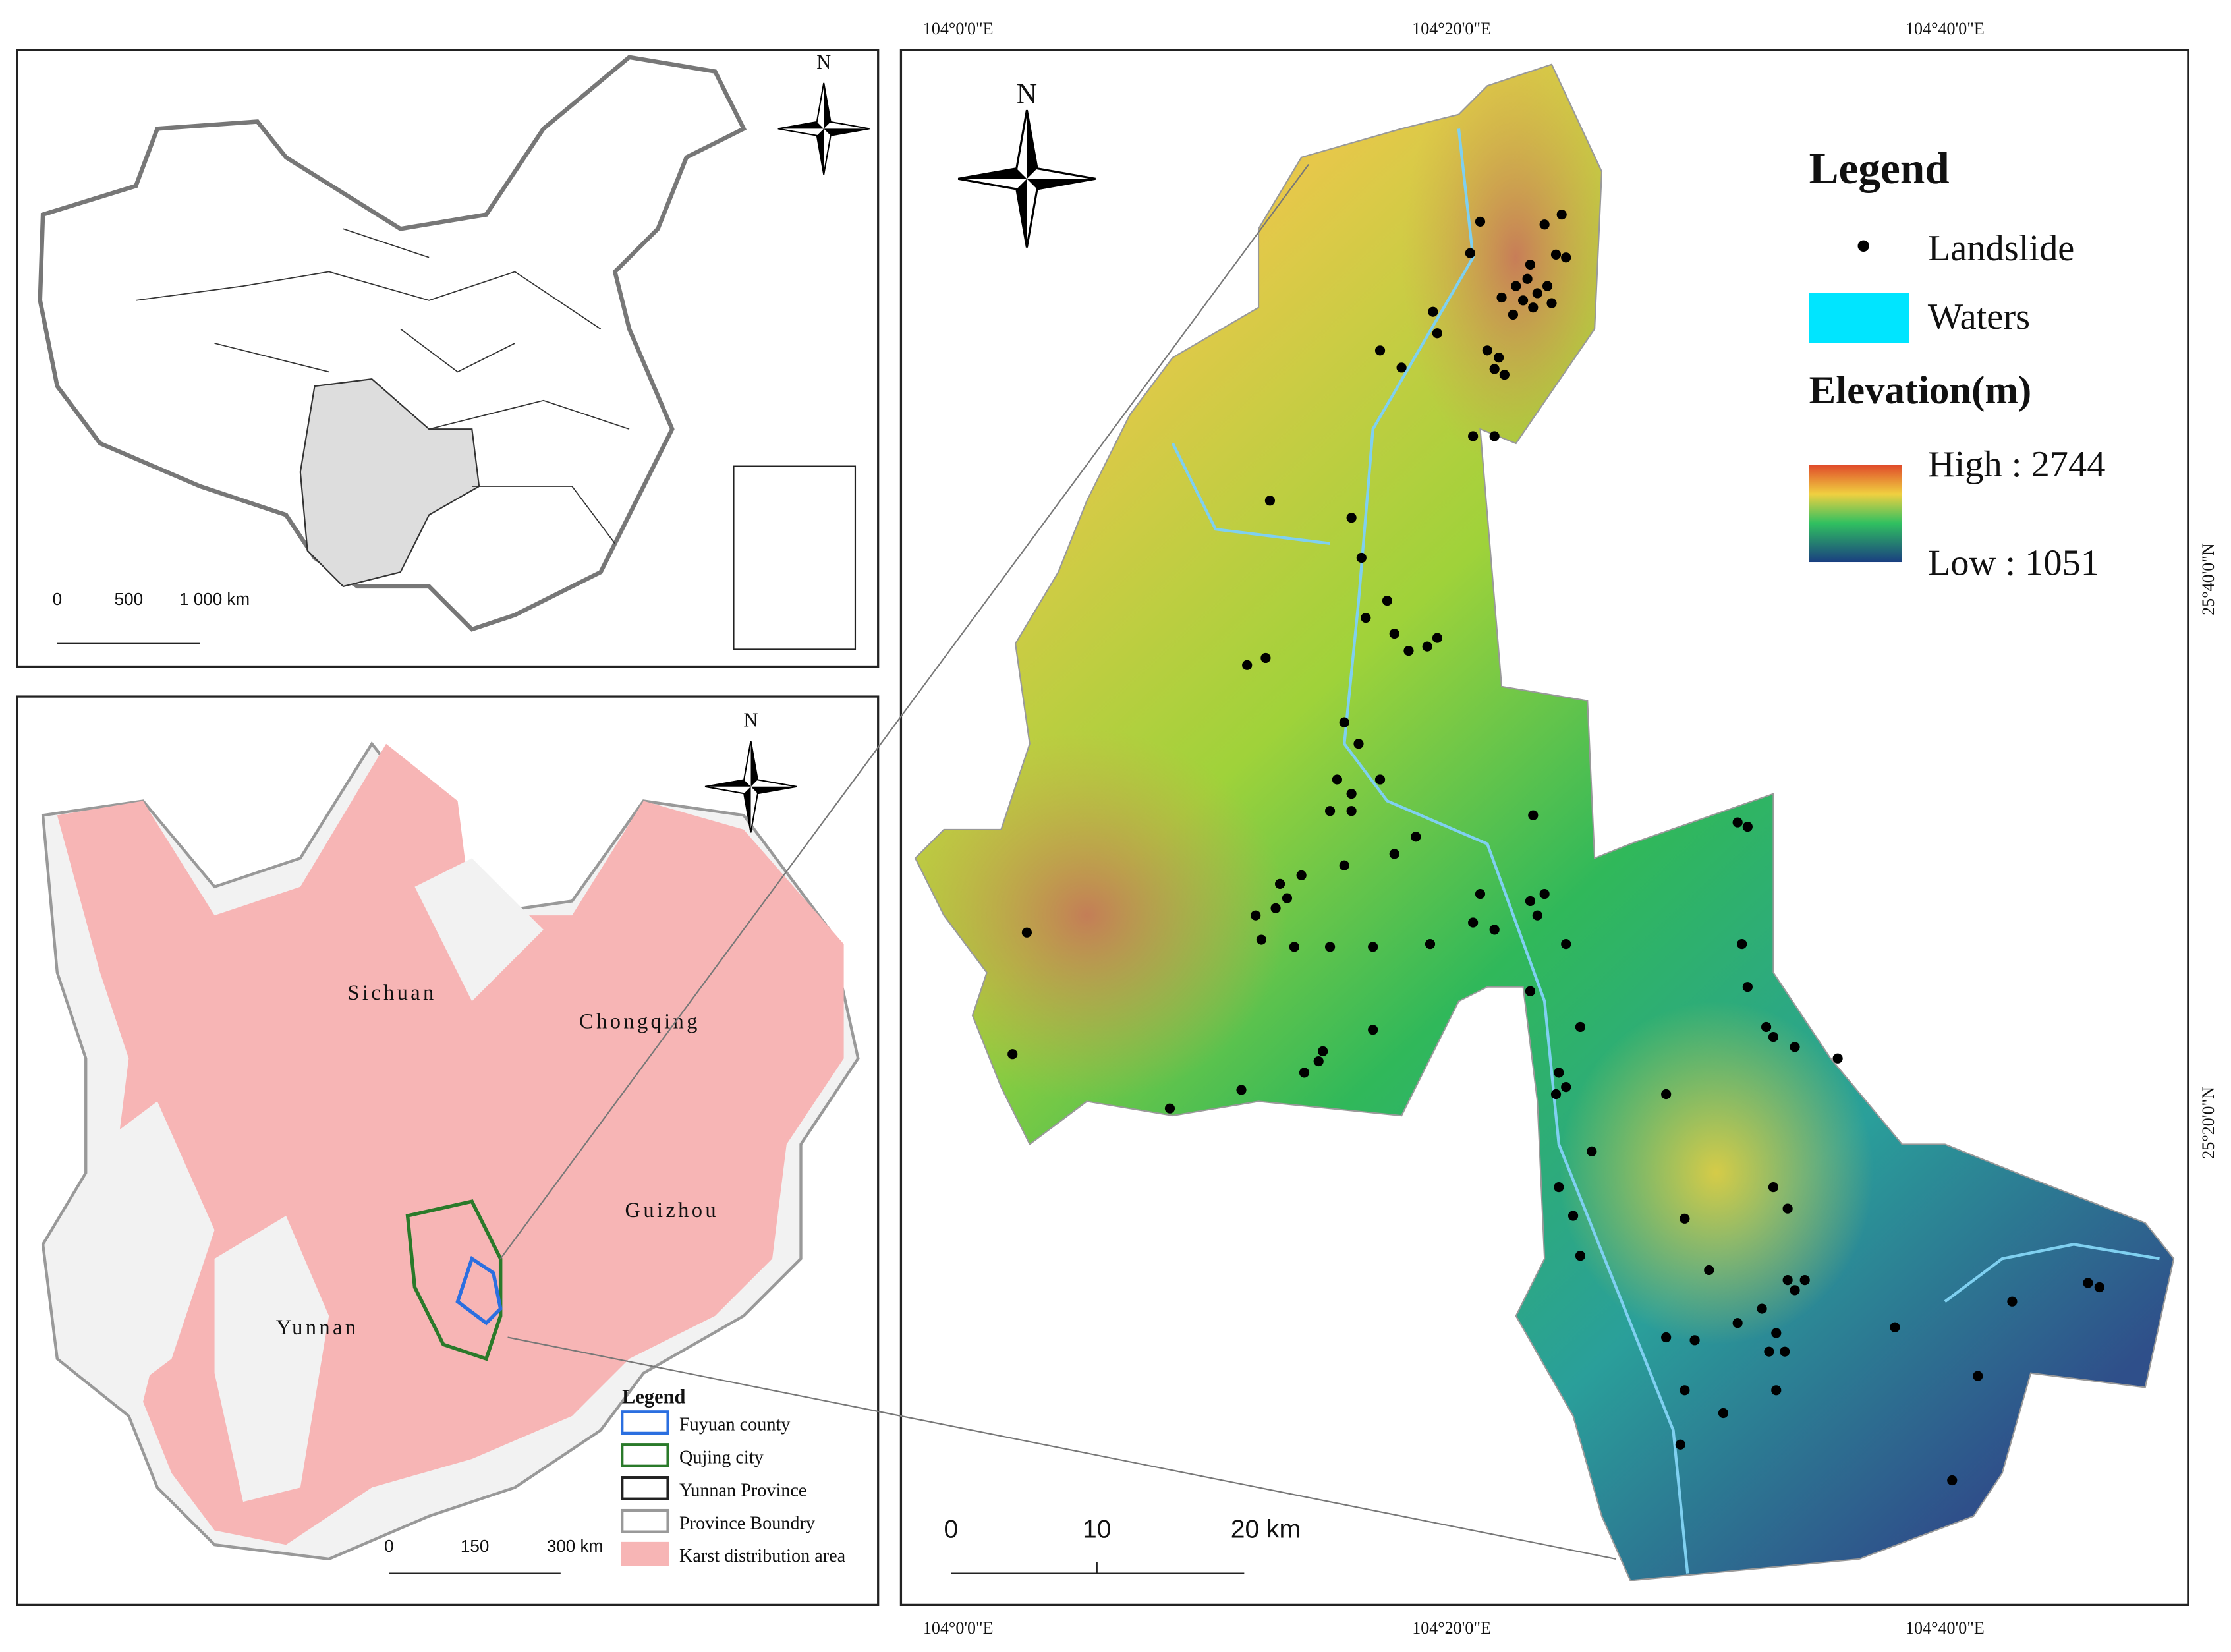 This screenshot has height=1652, width=2231. I want to click on qujing-boundary, so click(454, 1280).